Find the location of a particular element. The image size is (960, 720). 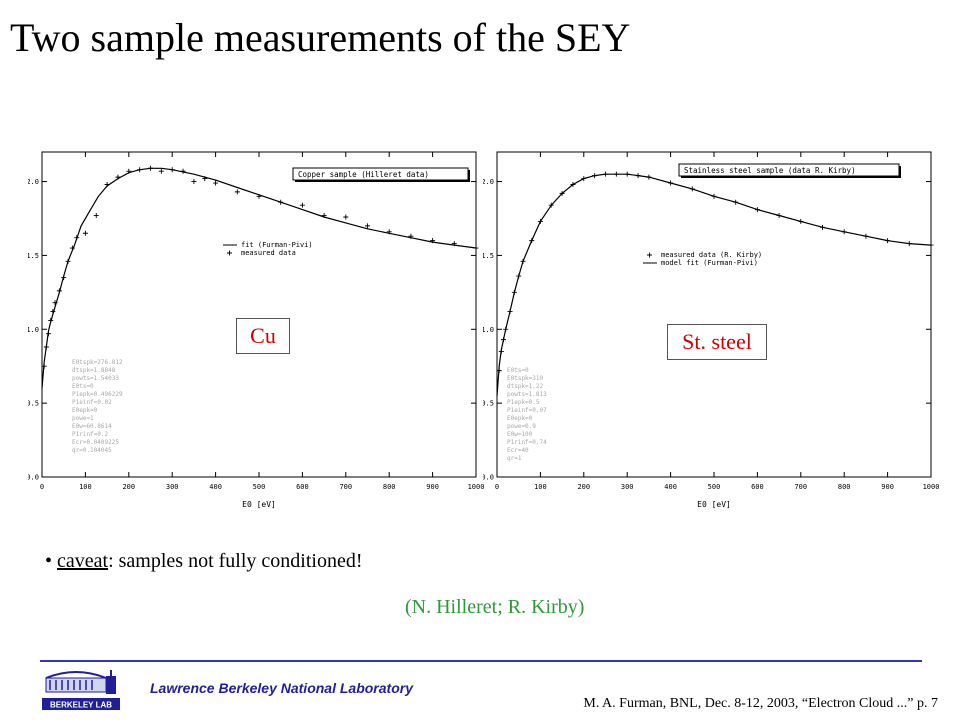

title-box is located at coordinates (380, 174).